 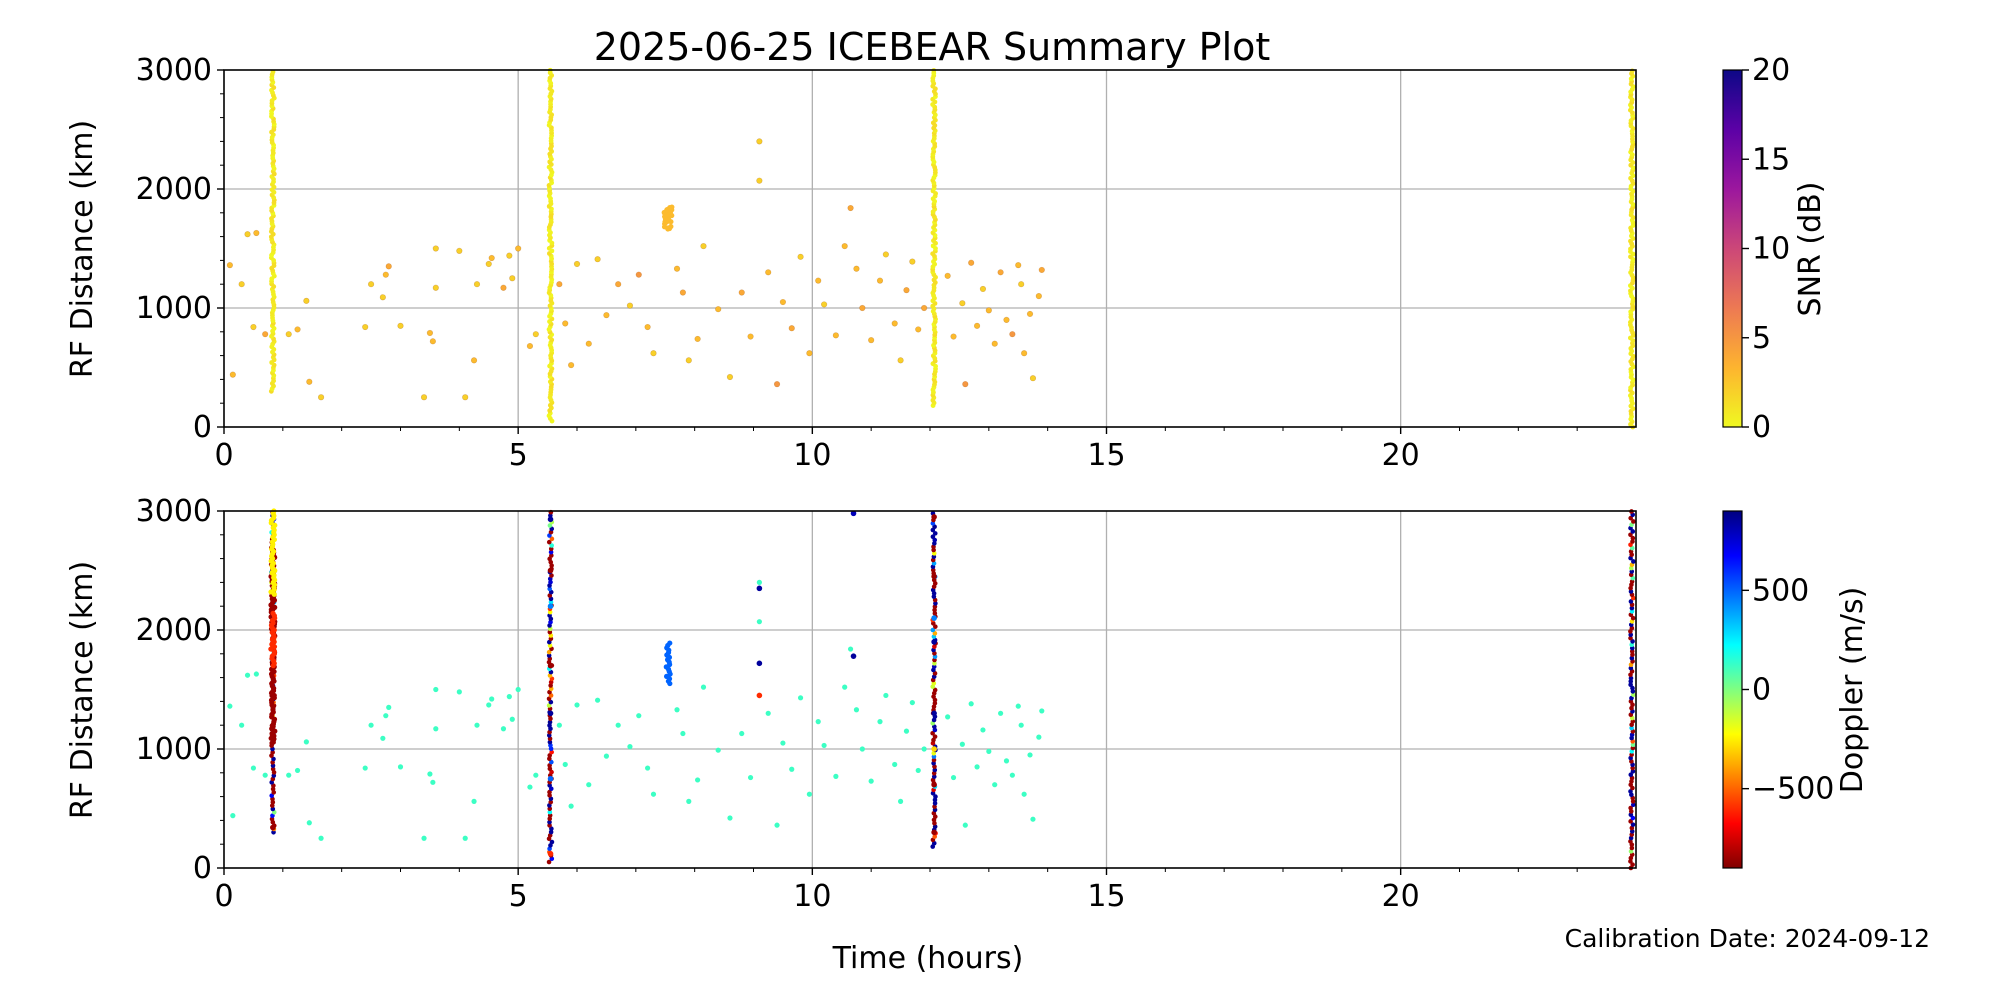 I want to click on colorbar-tick-label: 15, so click(x=1771, y=159).